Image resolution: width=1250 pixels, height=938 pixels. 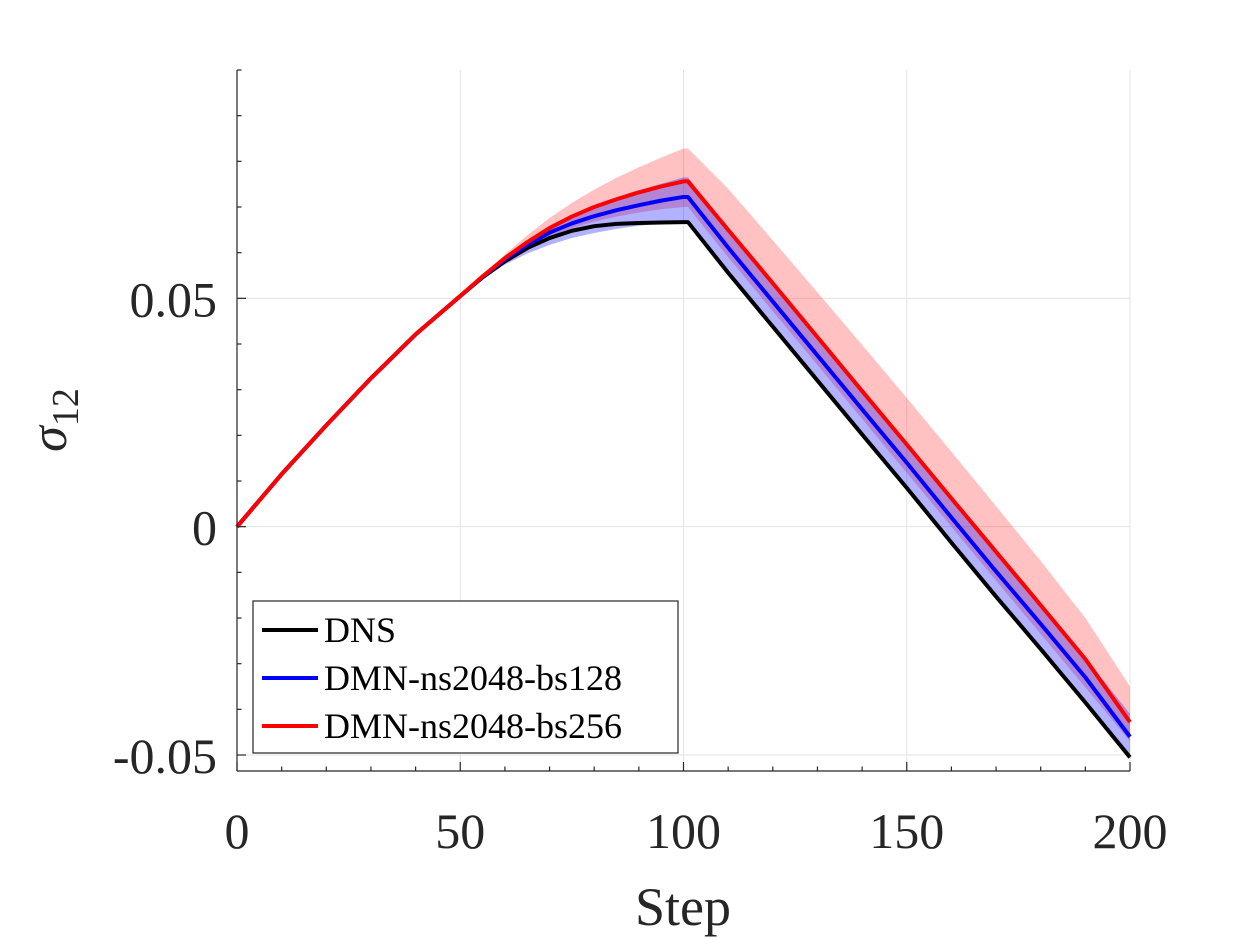 What do you see at coordinates (473, 678) in the screenshot?
I see `legend-label-dmn-ns2048-bs128: DMN-ns2048-bs128` at bounding box center [473, 678].